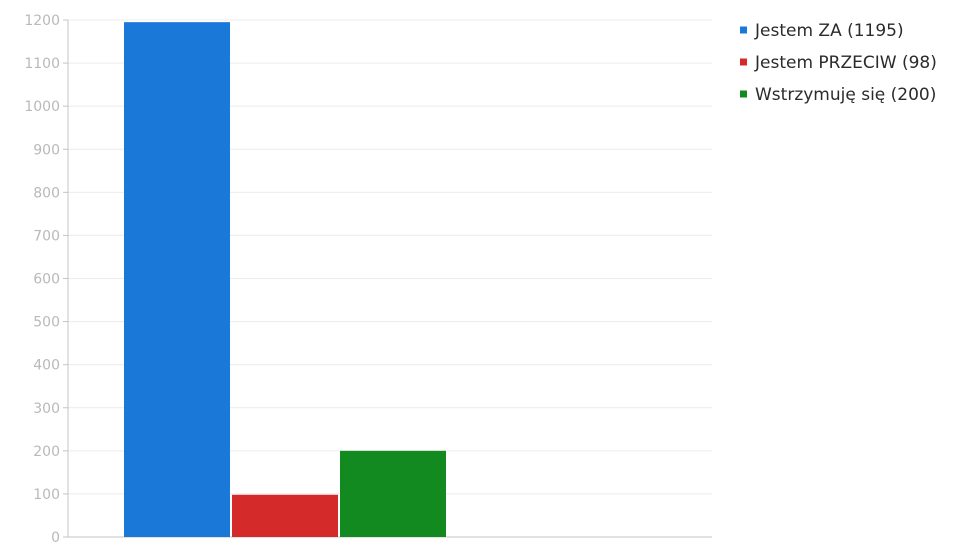 The height and width of the screenshot is (543, 968). I want to click on y-tick-label: 300, so click(46, 409).